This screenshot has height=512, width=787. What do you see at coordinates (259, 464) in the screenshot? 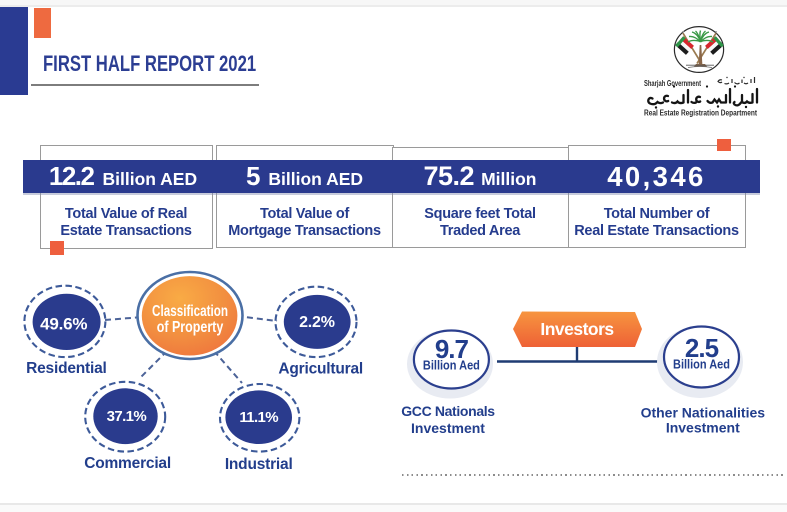
I see `svg-text: Industrial` at bounding box center [259, 464].